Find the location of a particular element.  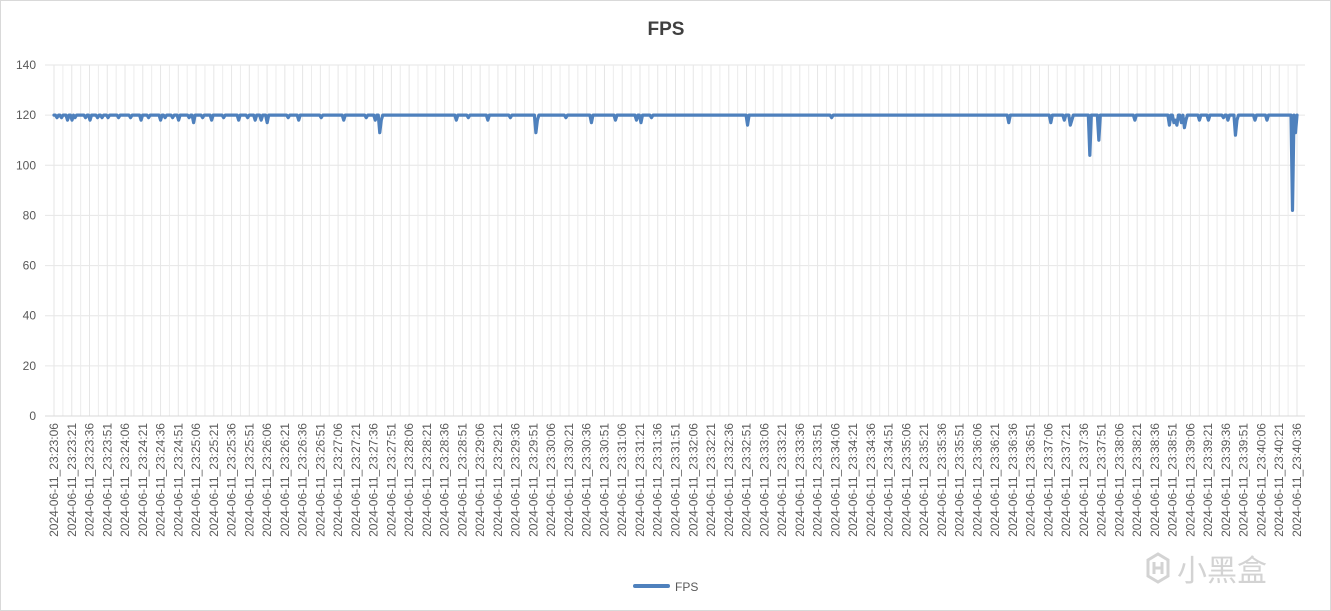

x-tick-label: 2024-06-11_23:40:36 is located at coordinates (1297, 480).